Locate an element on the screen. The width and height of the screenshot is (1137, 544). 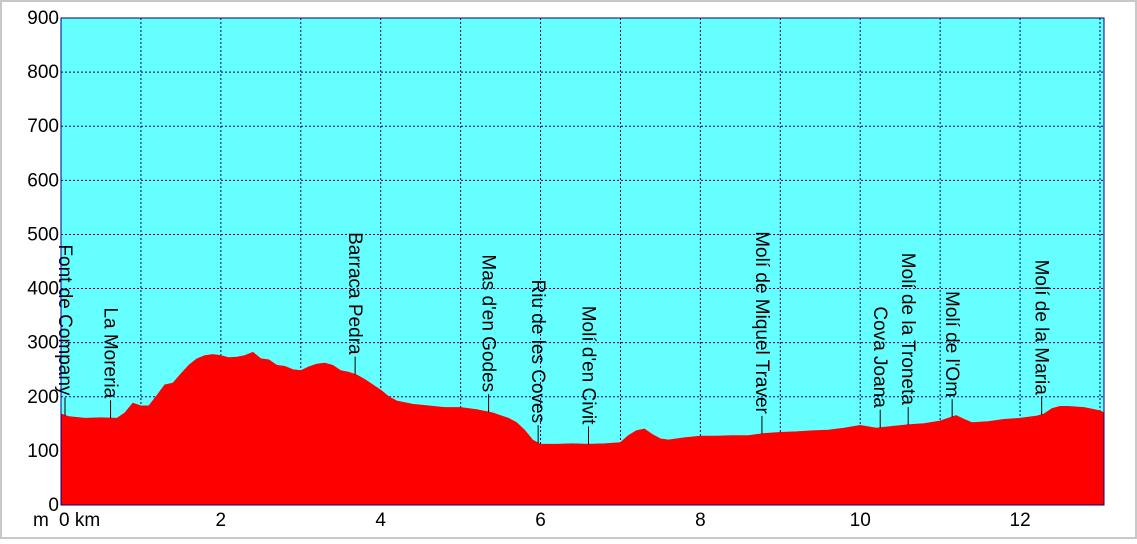
y-tick-label: 100 is located at coordinates (43, 451).